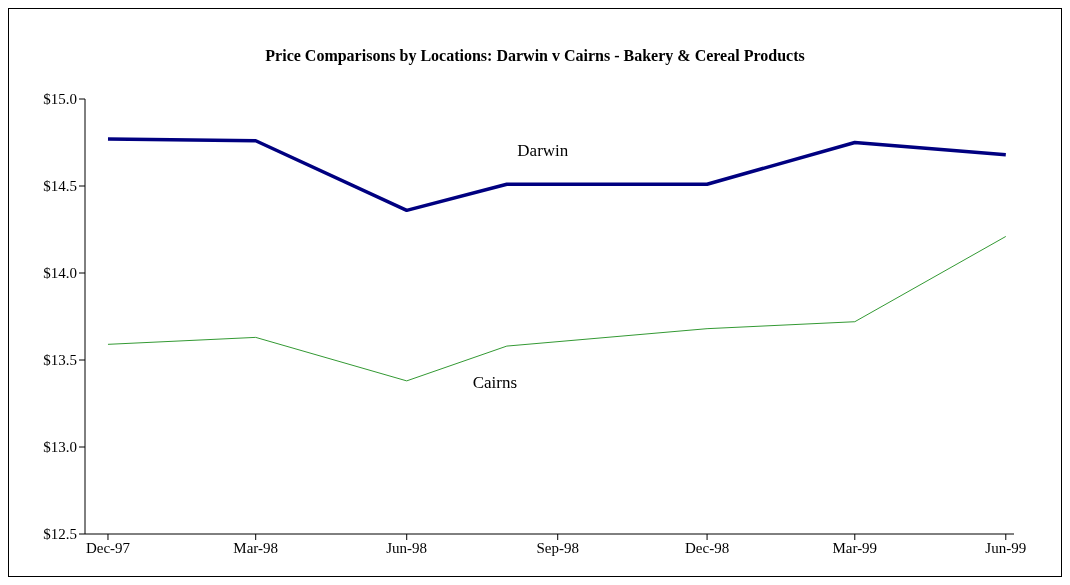  Describe the element at coordinates (557, 175) in the screenshot. I see `line-series` at that location.